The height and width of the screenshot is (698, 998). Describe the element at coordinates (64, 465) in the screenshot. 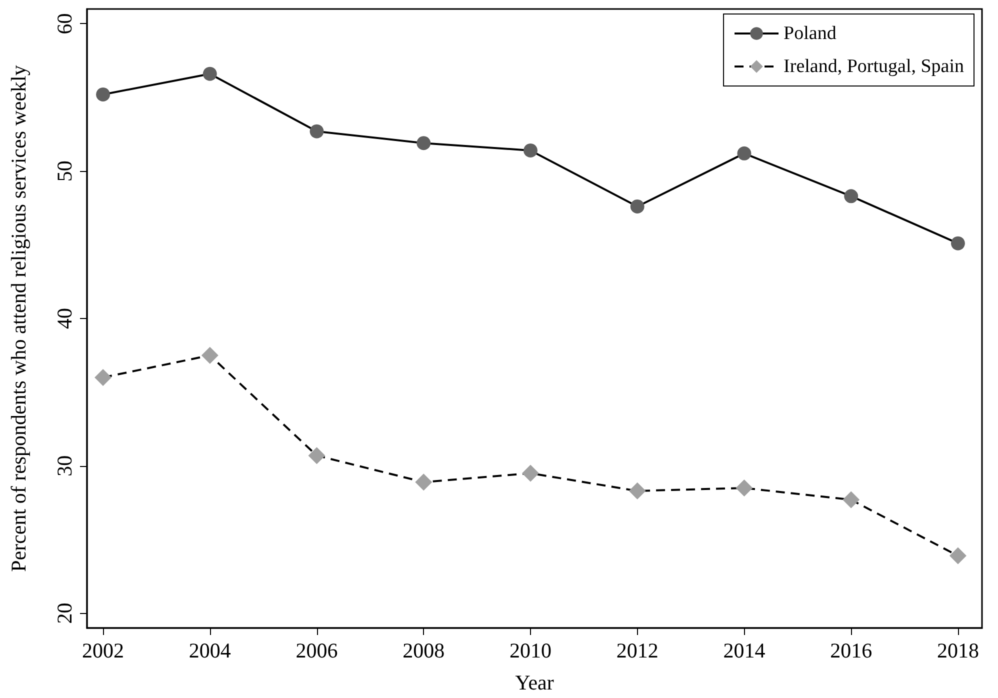

I see `y-tick-label: 30` at that location.